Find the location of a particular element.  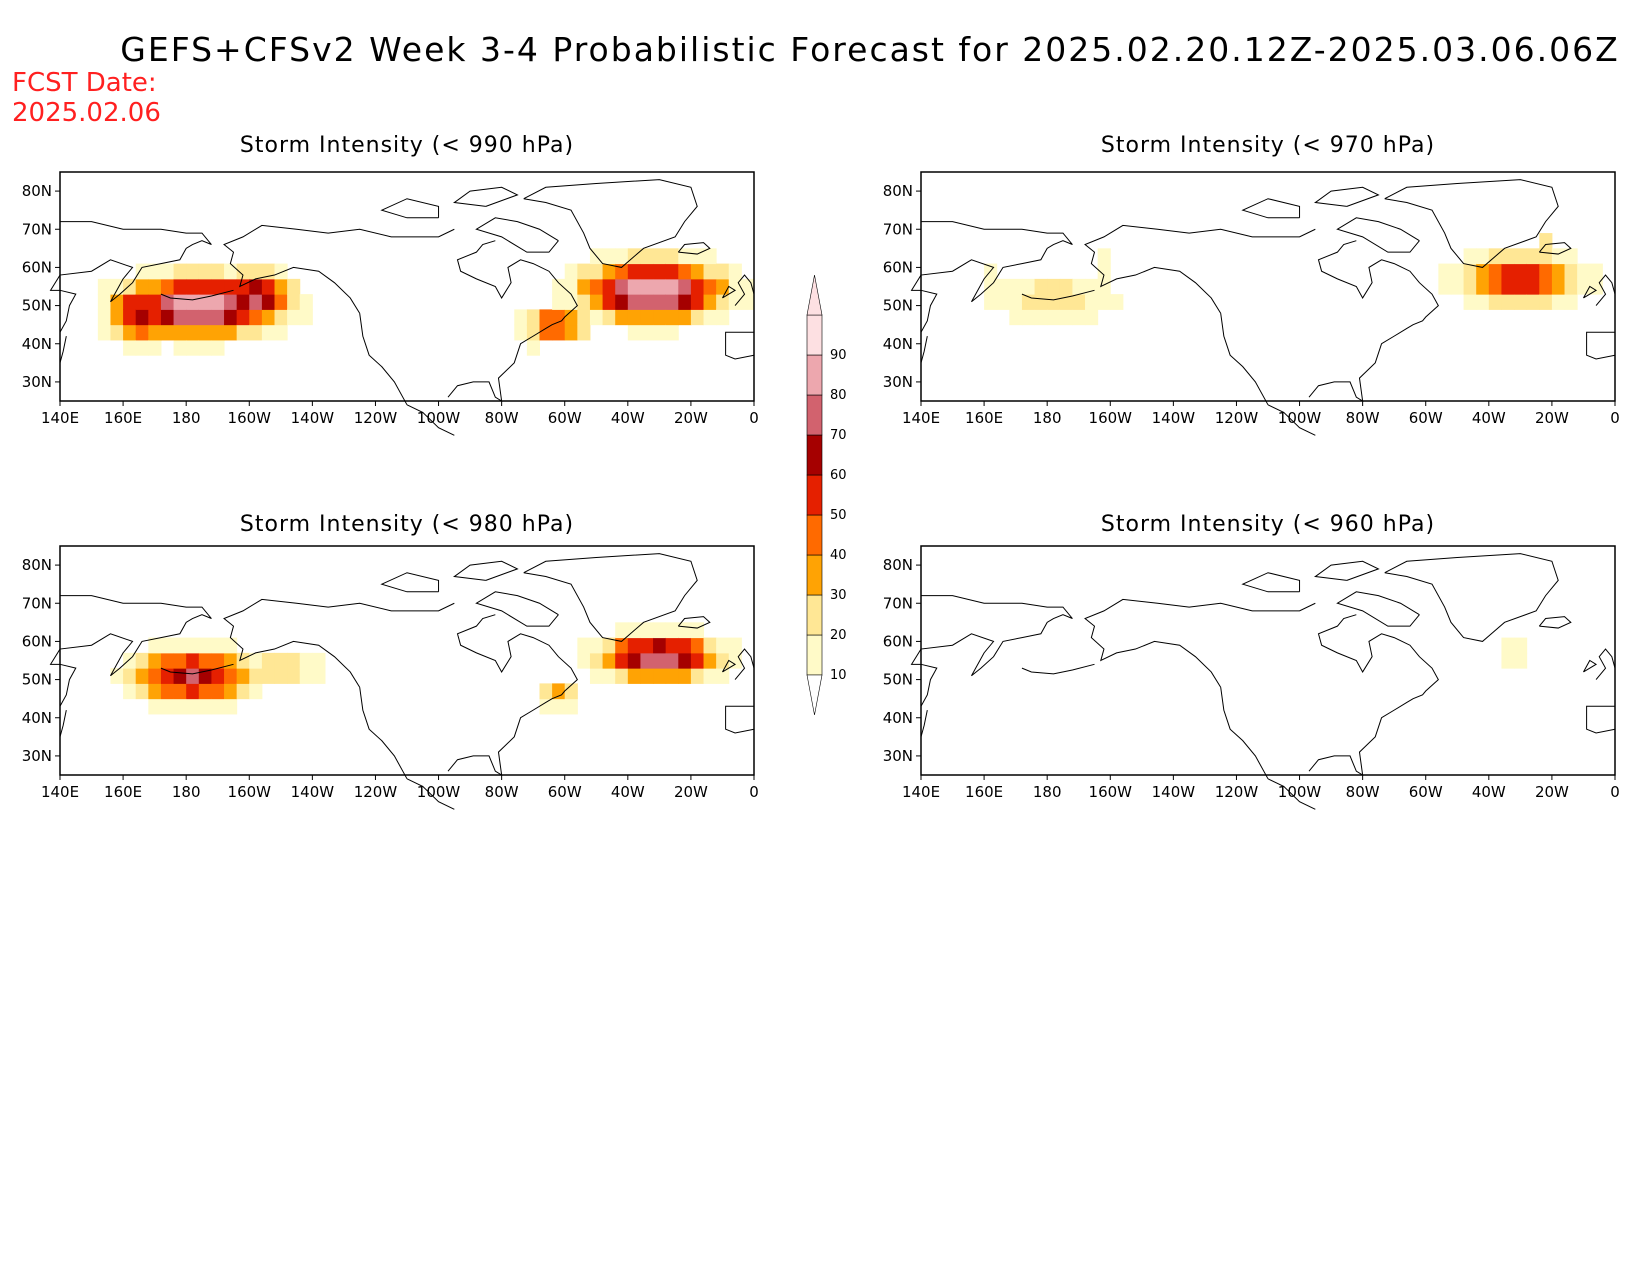

lat-tick-label: 70N is located at coordinates (37, 229).